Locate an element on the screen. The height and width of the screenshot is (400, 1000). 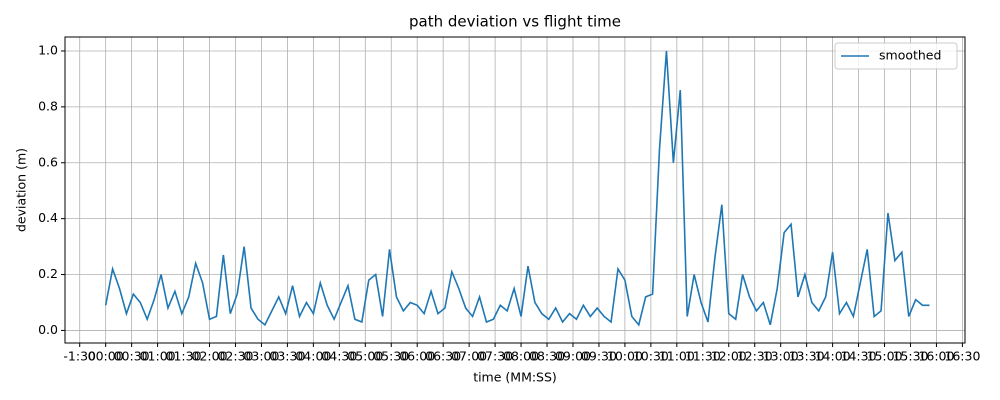
x-tick-label: 13:00 is located at coordinates (781, 356).